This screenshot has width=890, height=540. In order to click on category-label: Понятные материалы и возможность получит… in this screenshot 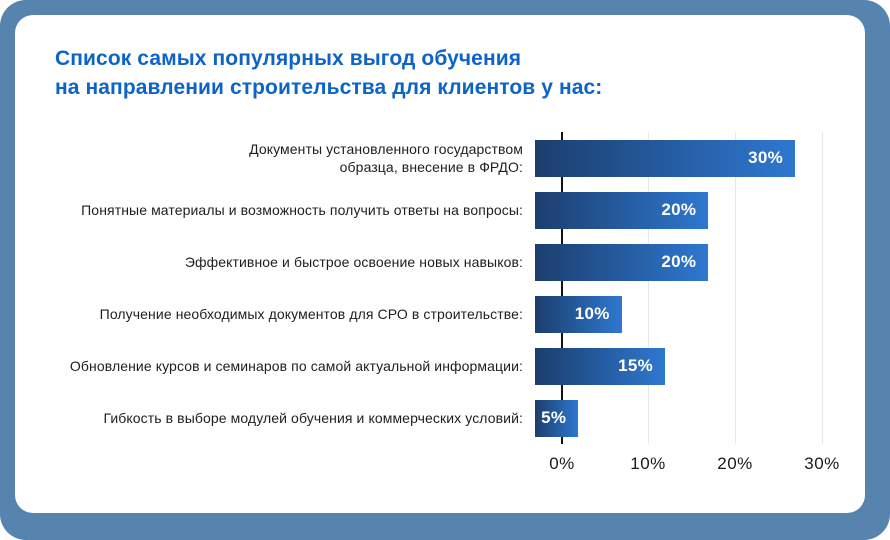, I will do `click(302, 209)`.